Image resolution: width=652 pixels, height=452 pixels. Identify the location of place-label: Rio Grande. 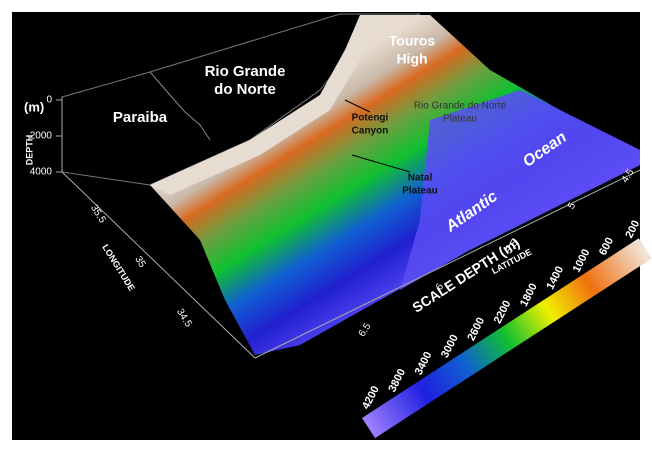
(245, 71).